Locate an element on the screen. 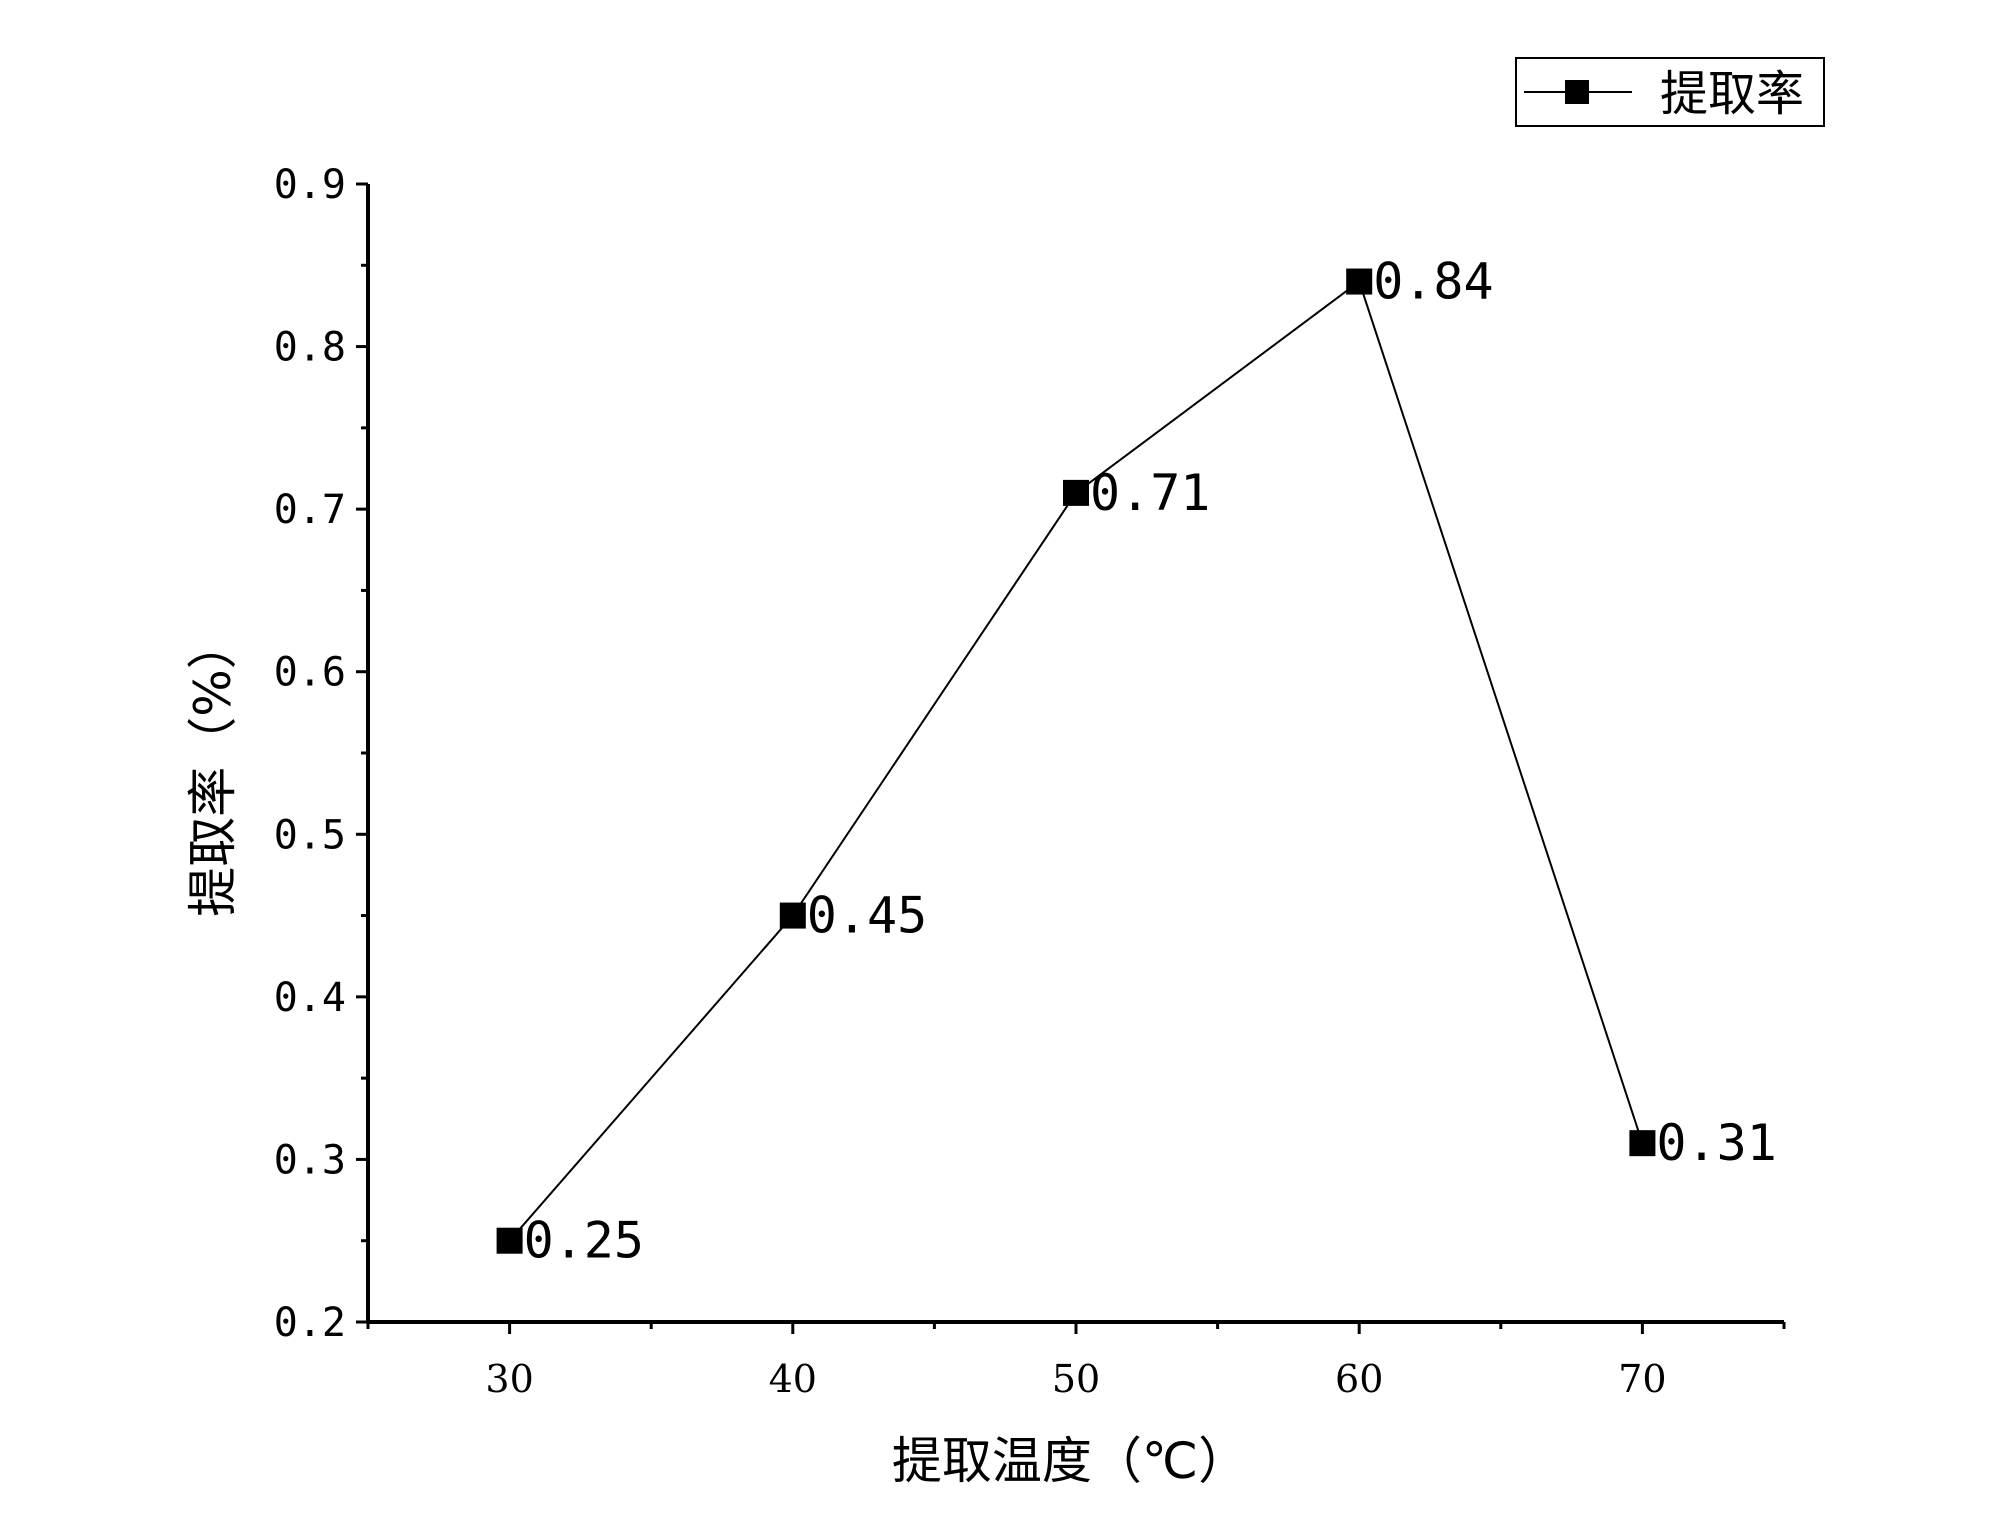 Image resolution: width=2000 pixels, height=1528 pixels. legend-marker-icon is located at coordinates (1577, 92).